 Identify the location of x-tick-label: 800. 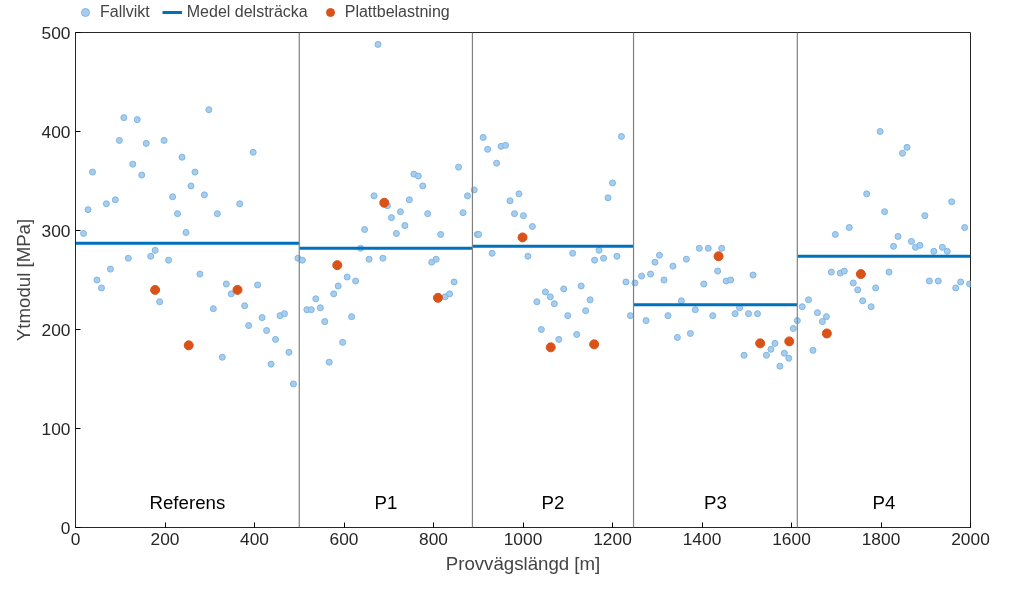
(433, 538).